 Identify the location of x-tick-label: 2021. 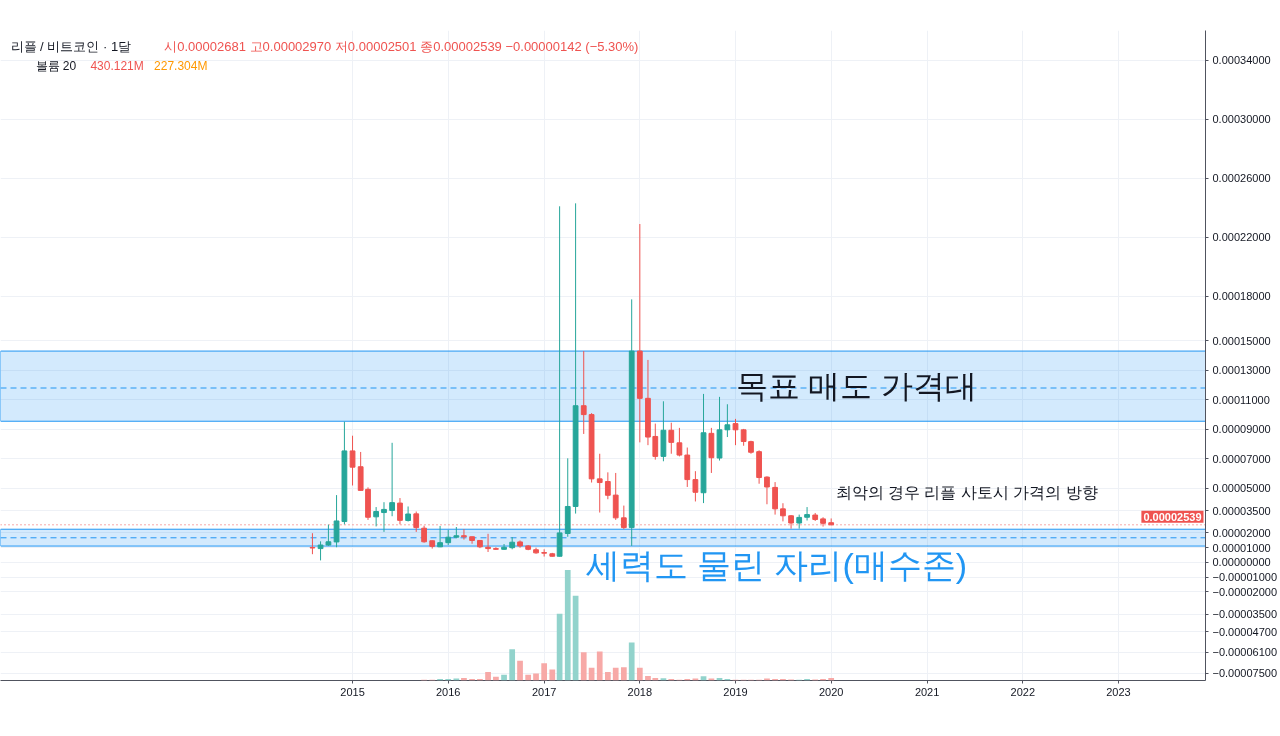
(927, 691).